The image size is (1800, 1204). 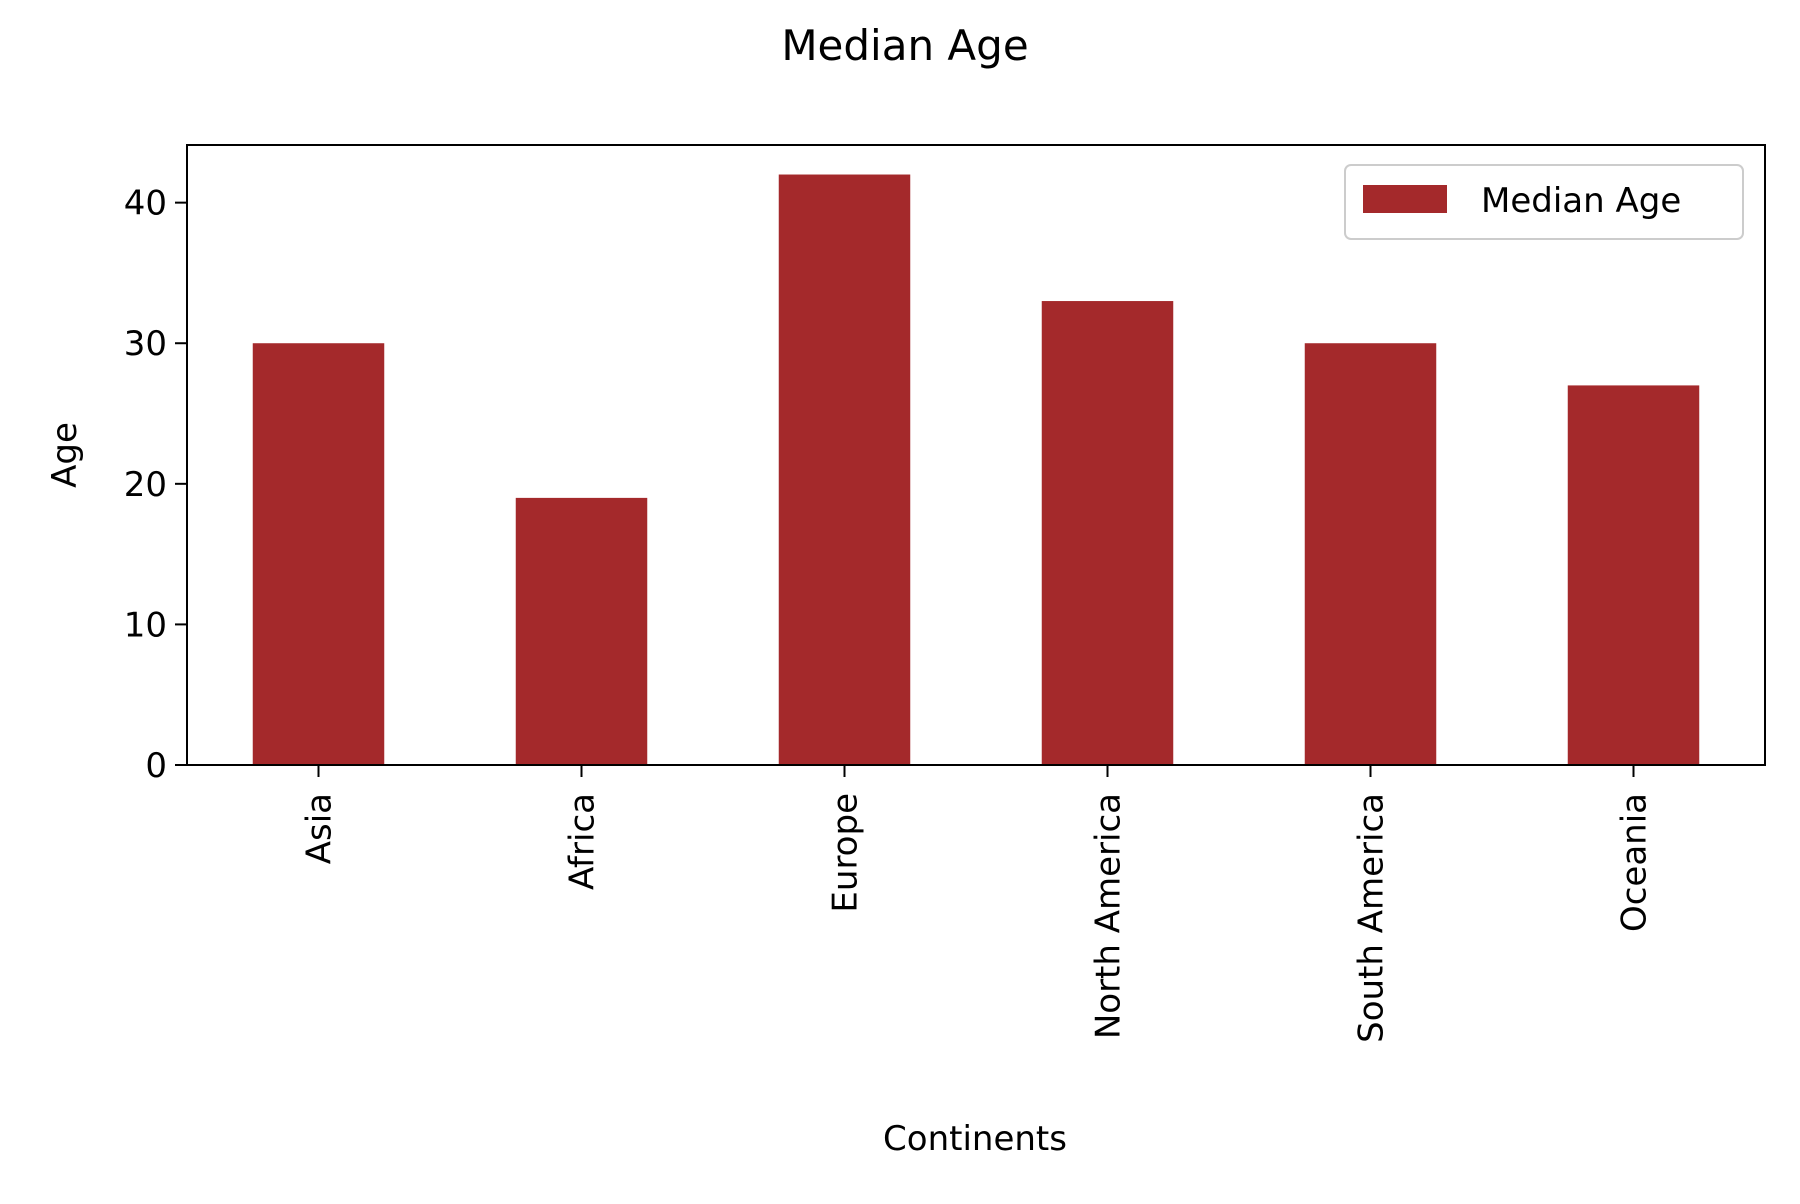 I want to click on bar-north-america, so click(x=1107, y=533).